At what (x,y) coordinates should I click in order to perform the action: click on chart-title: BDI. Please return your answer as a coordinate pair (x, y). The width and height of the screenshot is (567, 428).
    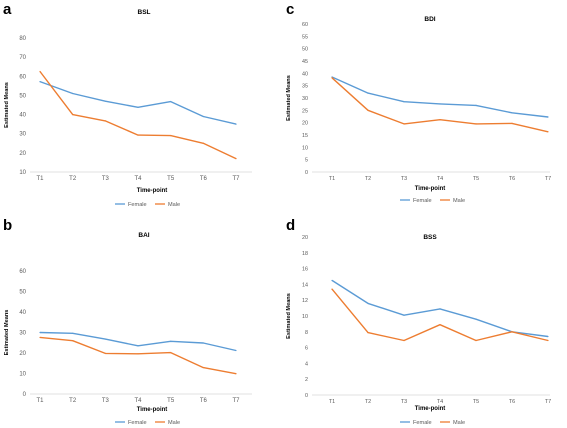
    Looking at the image, I should click on (429, 19).